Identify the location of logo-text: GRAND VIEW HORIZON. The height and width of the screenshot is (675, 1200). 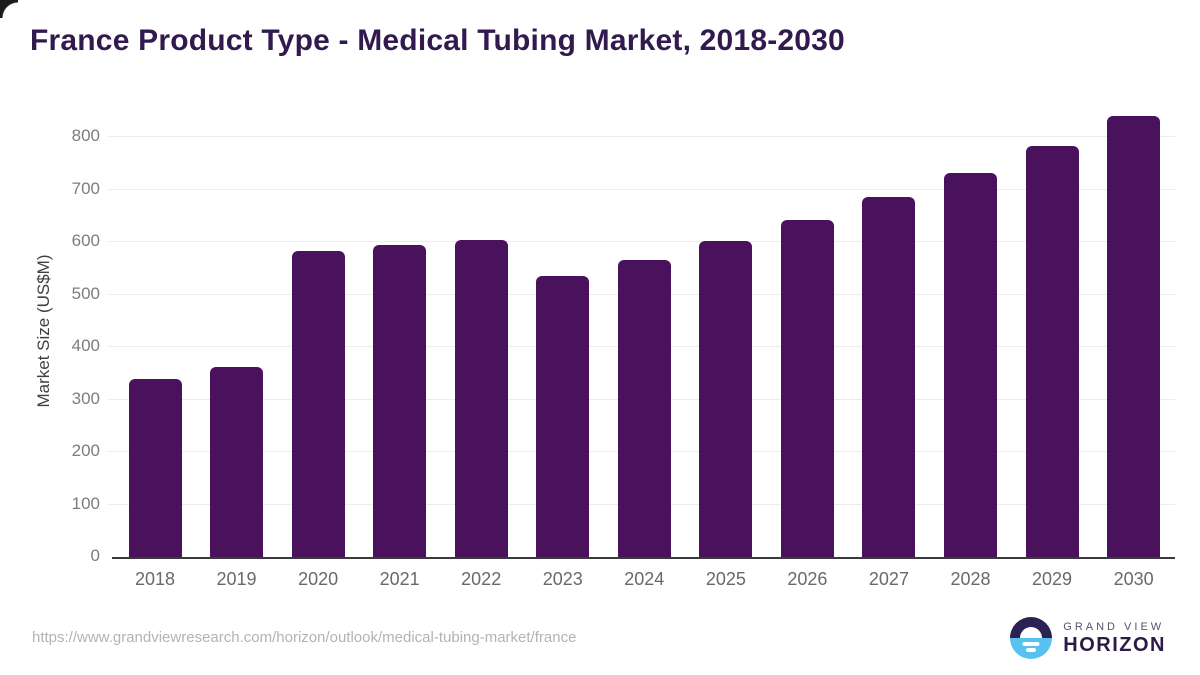
(1114, 638).